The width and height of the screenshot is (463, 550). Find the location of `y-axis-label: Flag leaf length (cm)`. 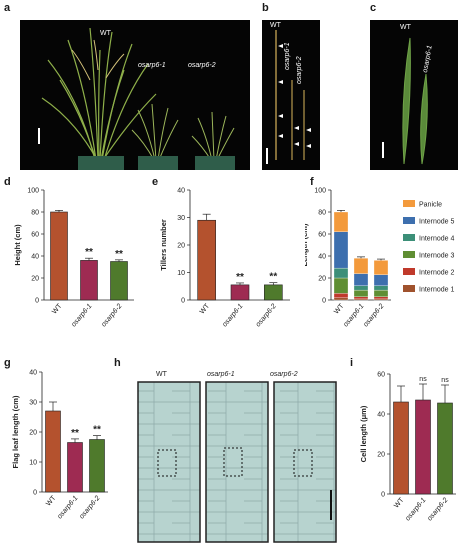

y-axis-label: Flag leaf length (cm) is located at coordinates (15, 431).